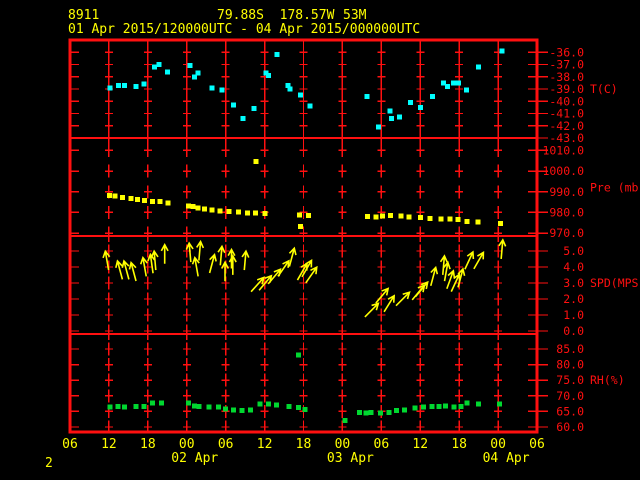 The width and height of the screenshot is (640, 480). I want to click on station-location: 79.88S 178.57W, so click(276, 15).